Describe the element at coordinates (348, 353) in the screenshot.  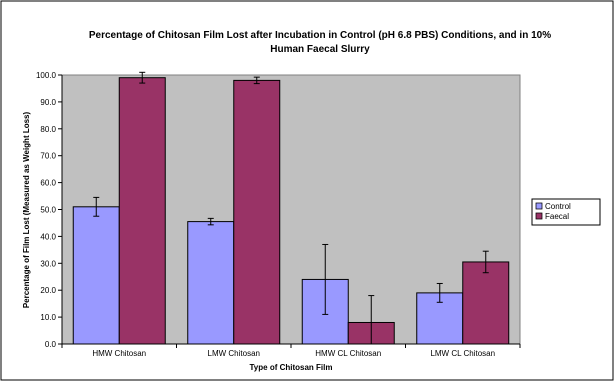
I see `x-tick-label: HMW CL Chitosan` at that location.